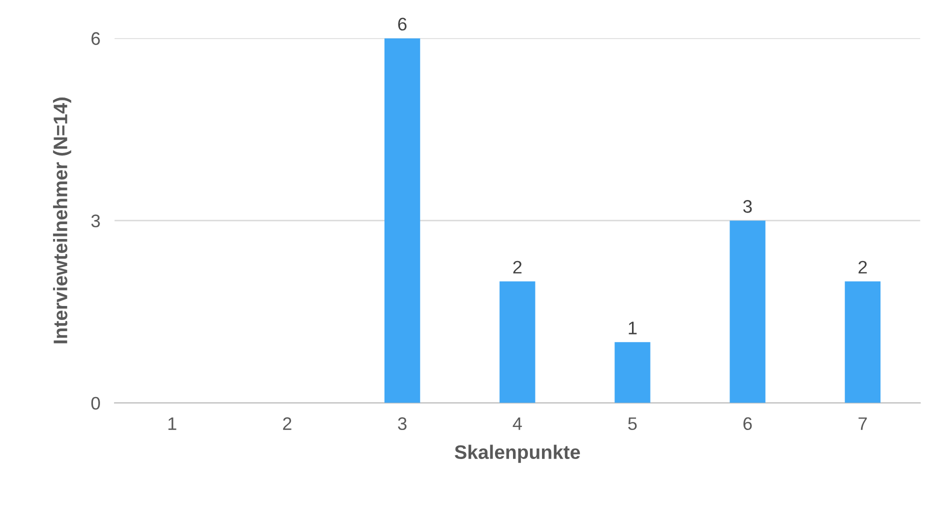 The image size is (939, 510). Describe the element at coordinates (747, 206) in the screenshot. I see `data-label: 3` at that location.